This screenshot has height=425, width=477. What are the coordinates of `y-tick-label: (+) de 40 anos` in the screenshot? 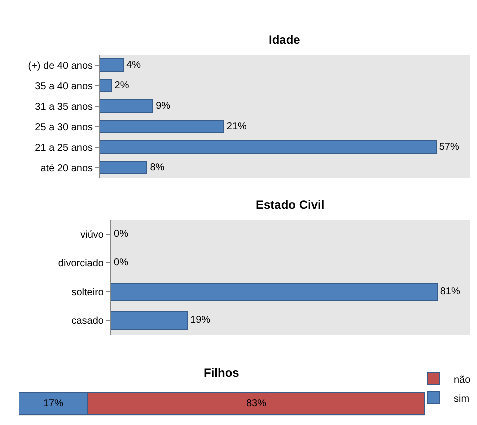 It's located at (60, 66).